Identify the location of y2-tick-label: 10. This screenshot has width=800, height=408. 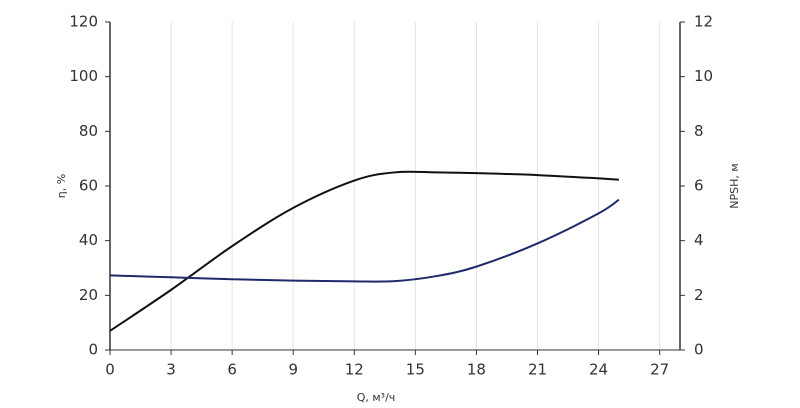
(703, 76).